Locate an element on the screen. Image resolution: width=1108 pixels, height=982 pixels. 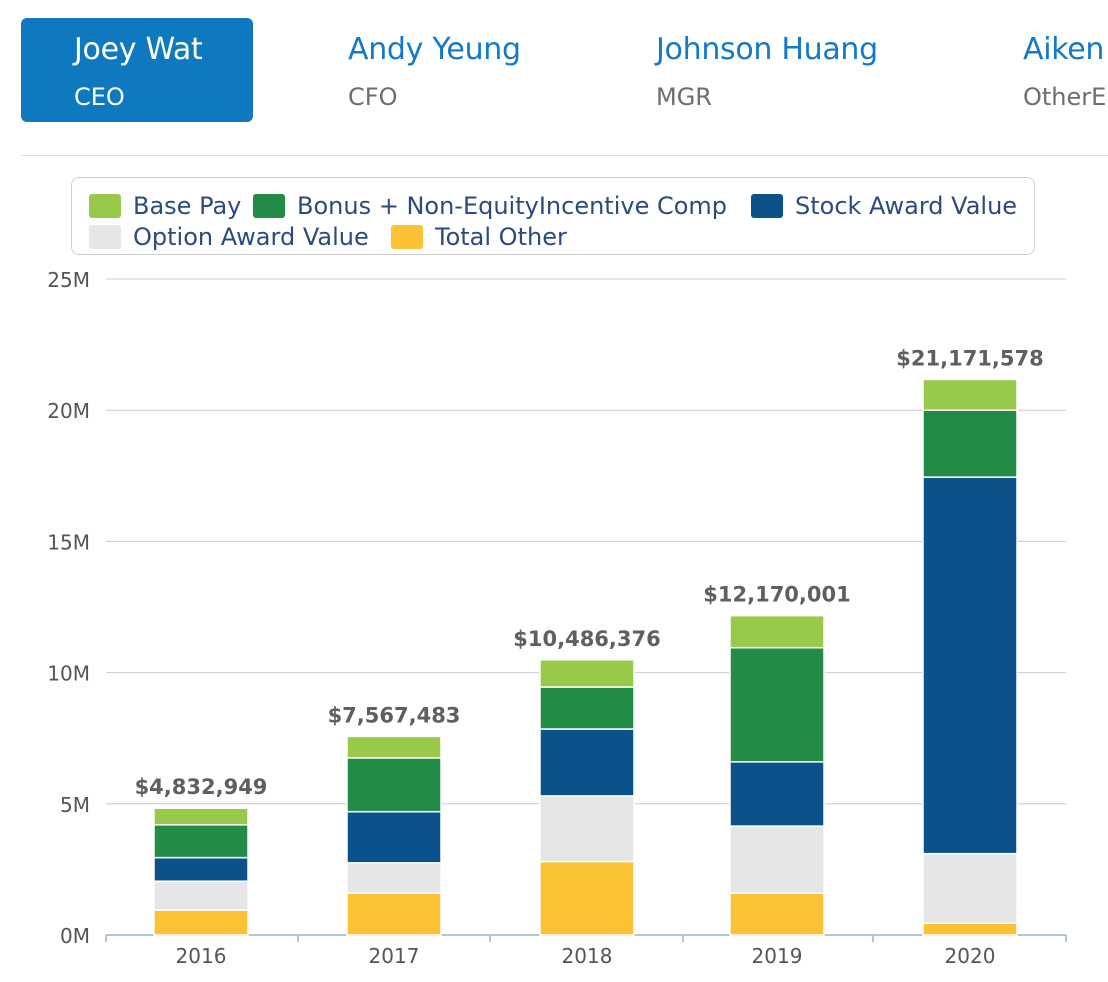
legend-item-stock-award: Stock Award Value is located at coordinates (884, 206).